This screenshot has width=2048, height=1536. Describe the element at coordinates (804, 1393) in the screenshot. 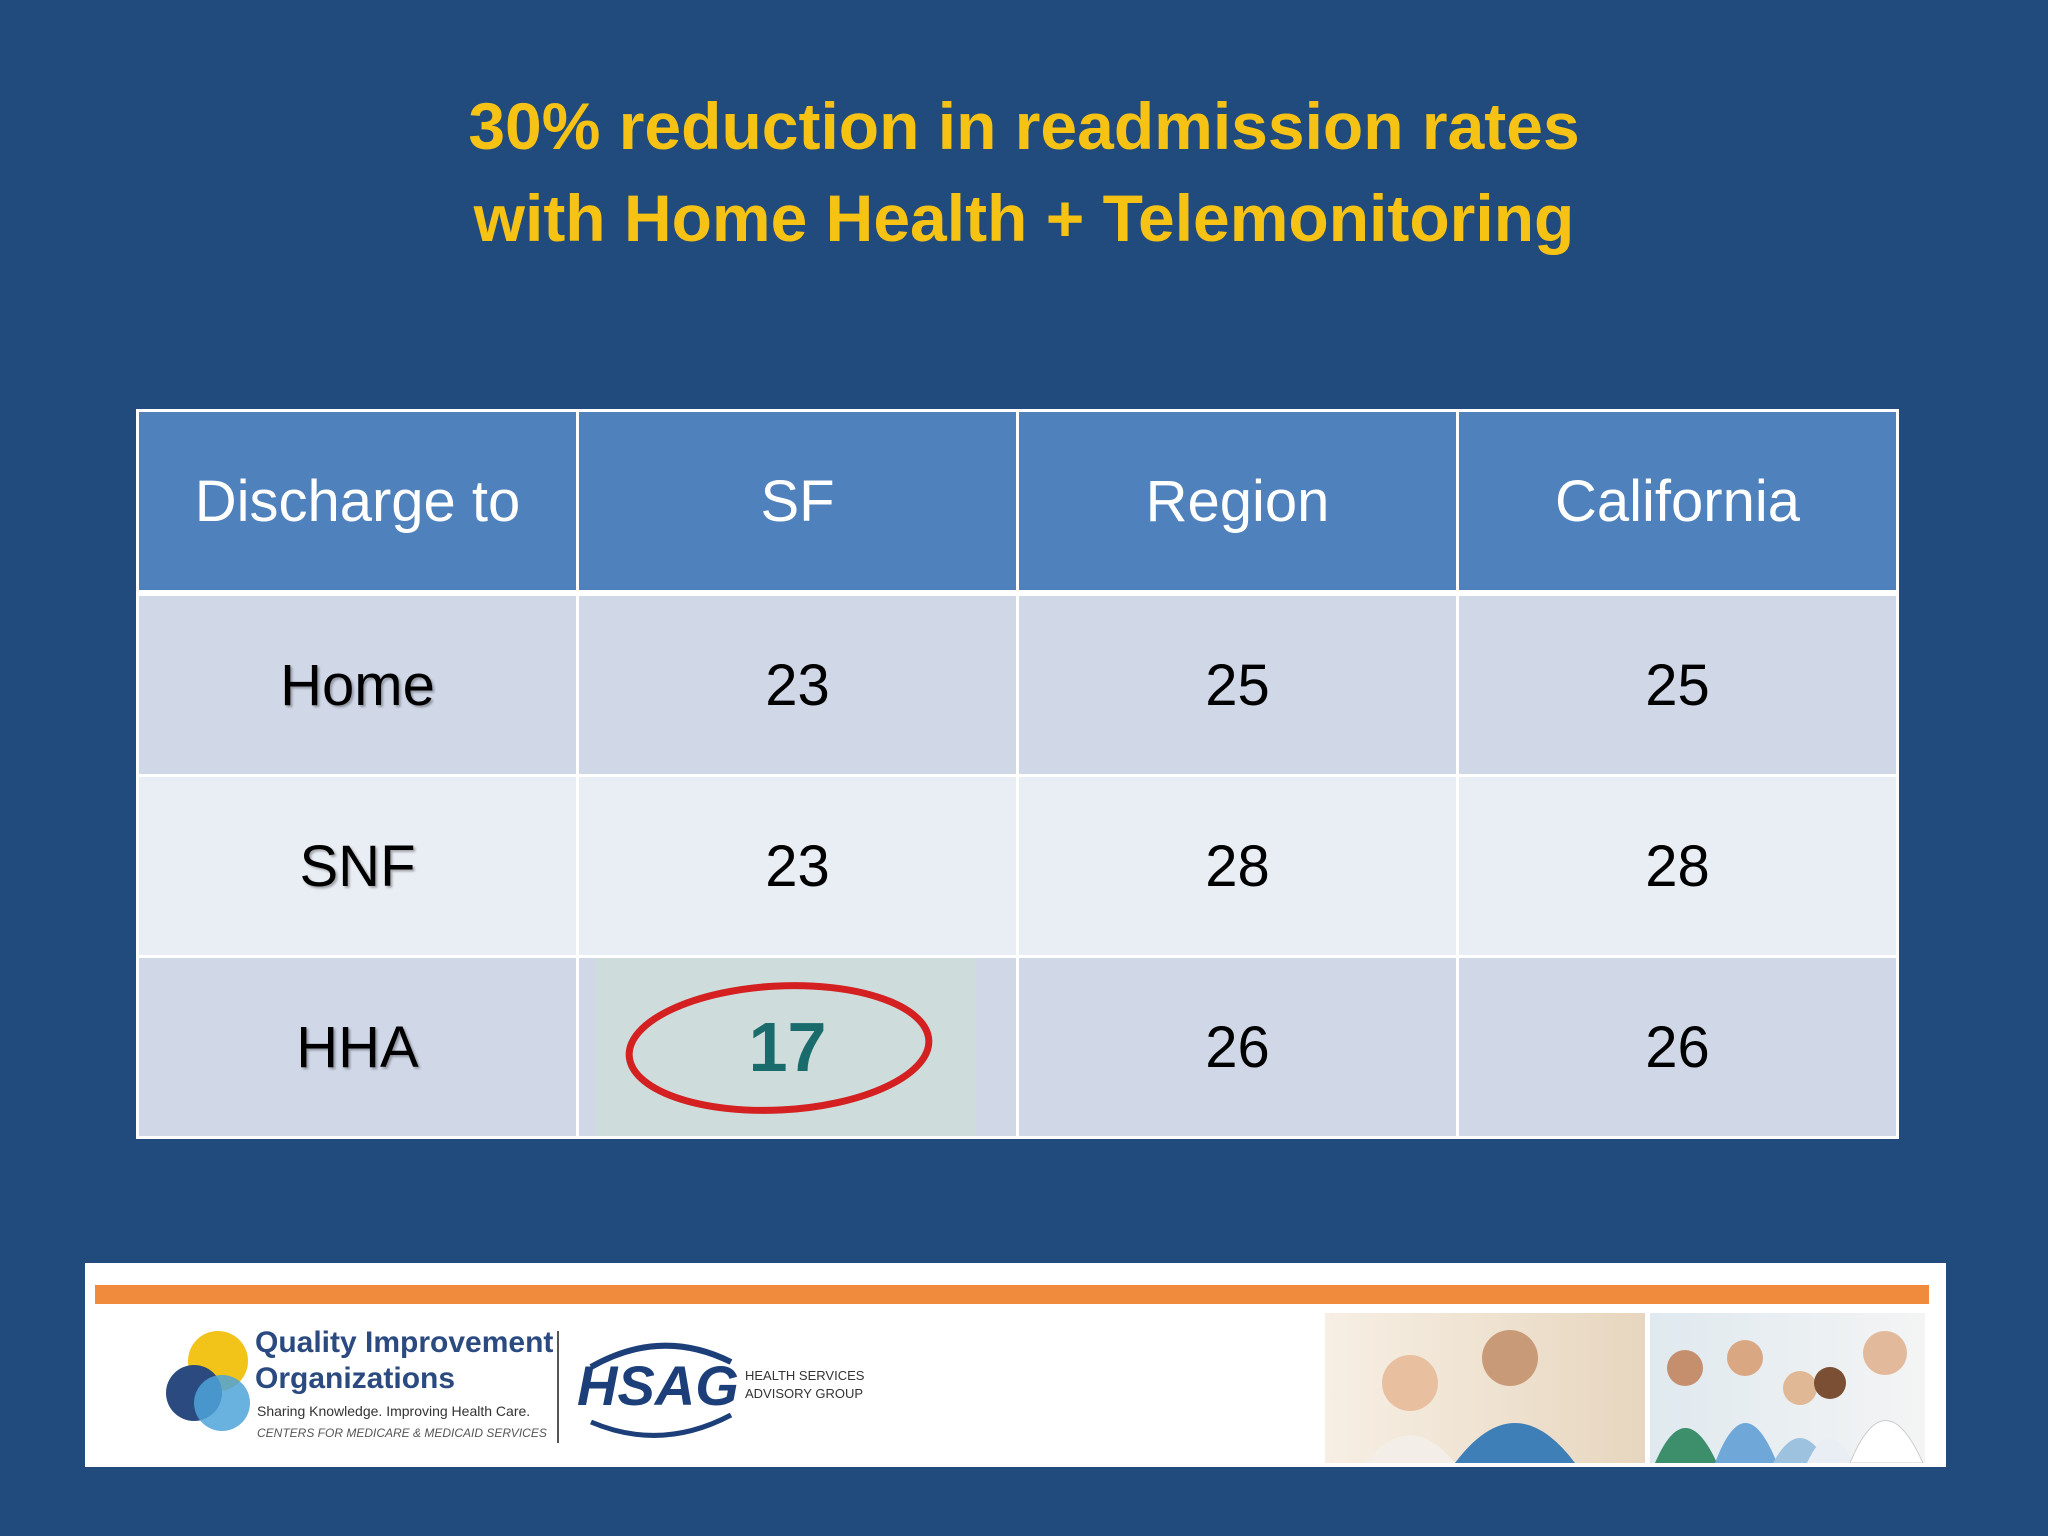

I see `hsag-line: ADVISORY GROUP` at that location.